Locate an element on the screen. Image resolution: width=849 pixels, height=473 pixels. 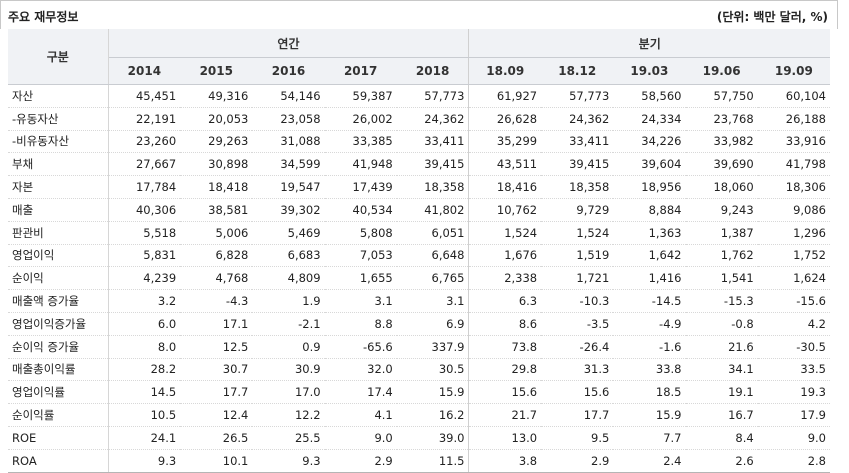
quarterly-group-header: 분기 is located at coordinates (649, 43).